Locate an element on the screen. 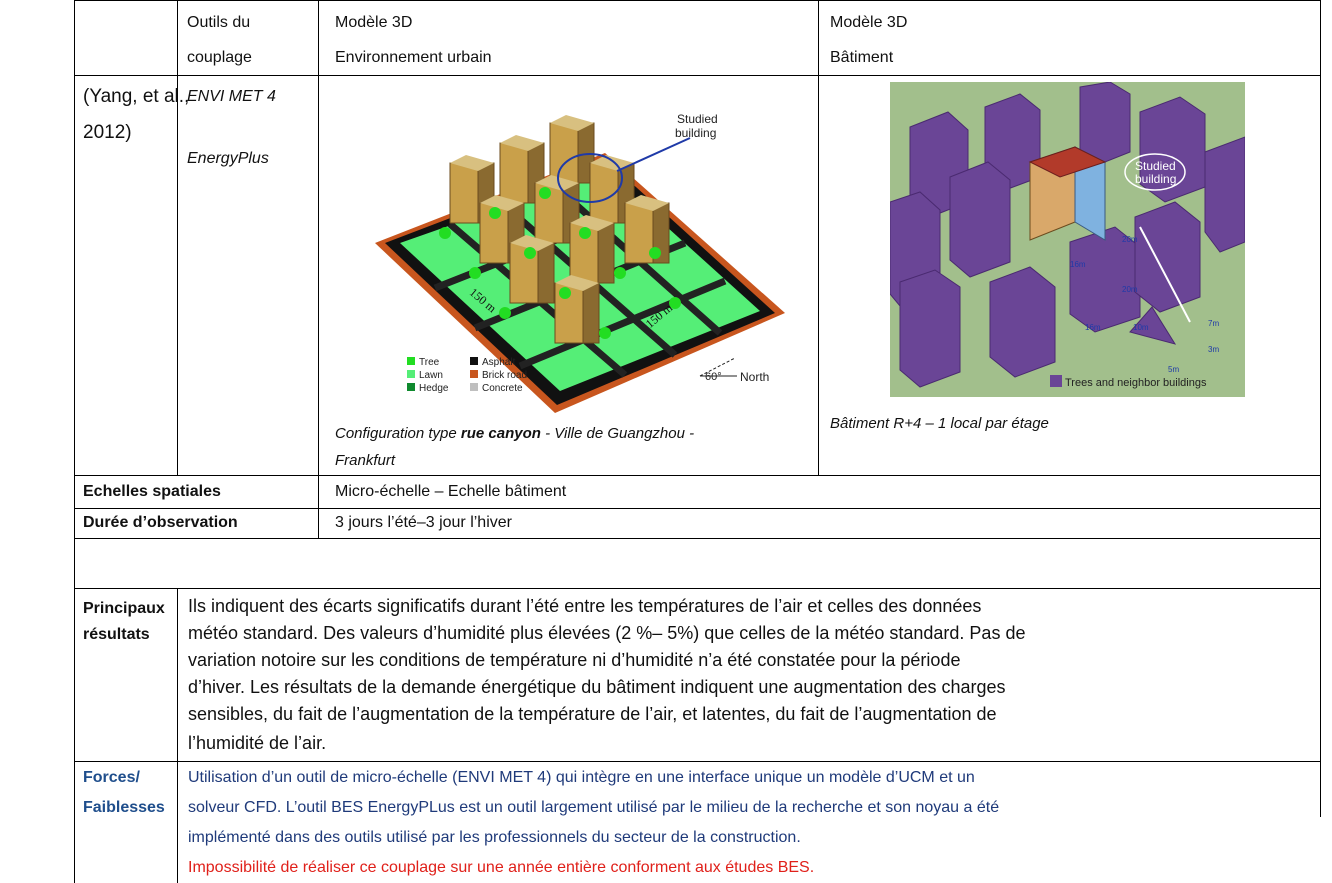  studied-building is located at coordinates (1067, 193).